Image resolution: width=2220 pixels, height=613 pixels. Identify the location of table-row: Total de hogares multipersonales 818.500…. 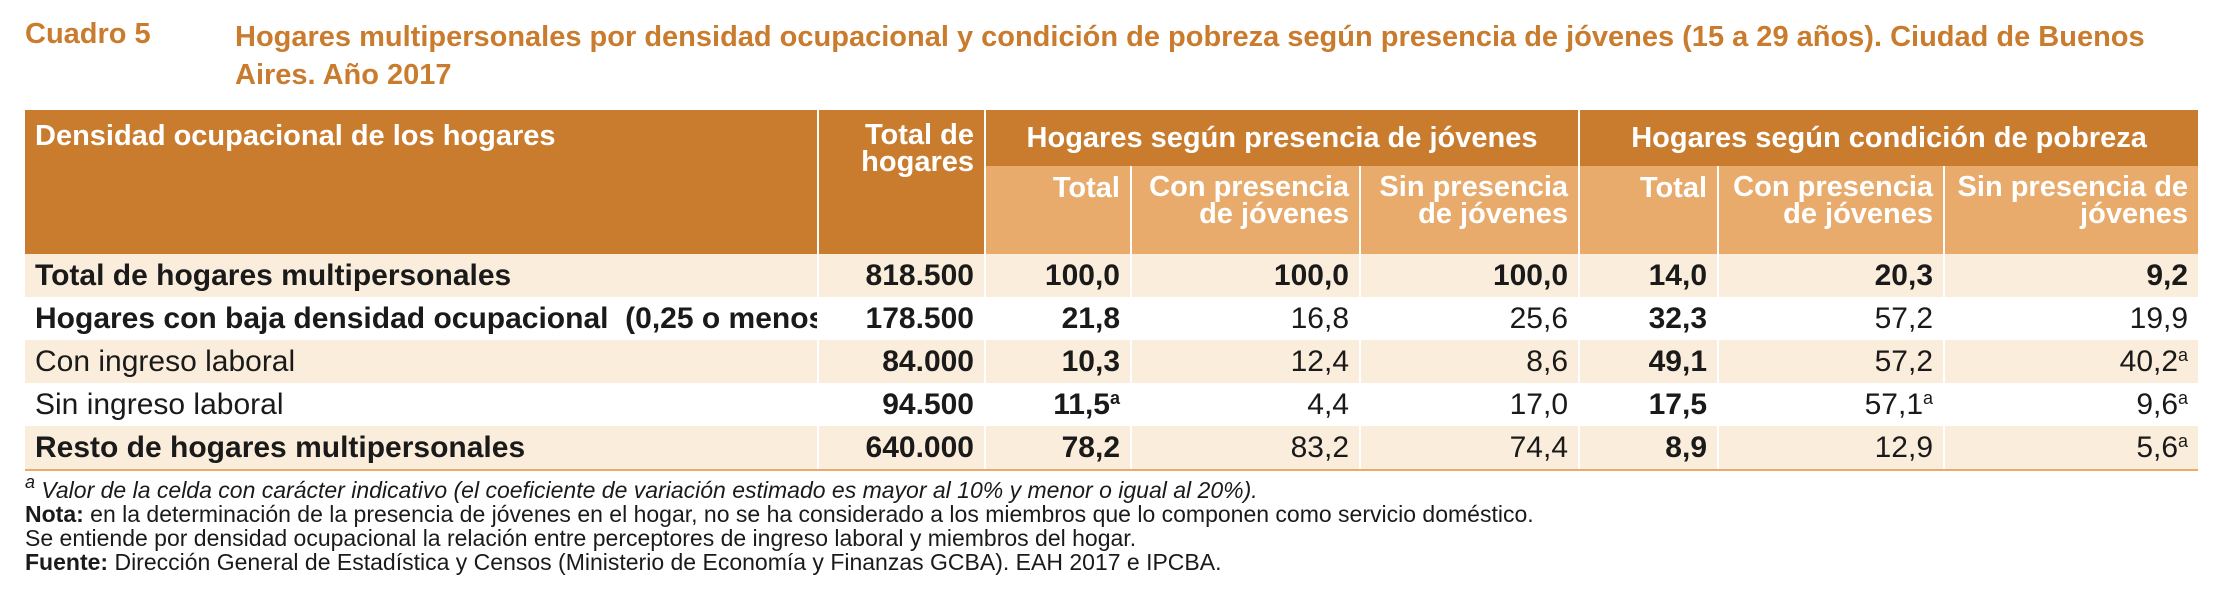
(1112, 275).